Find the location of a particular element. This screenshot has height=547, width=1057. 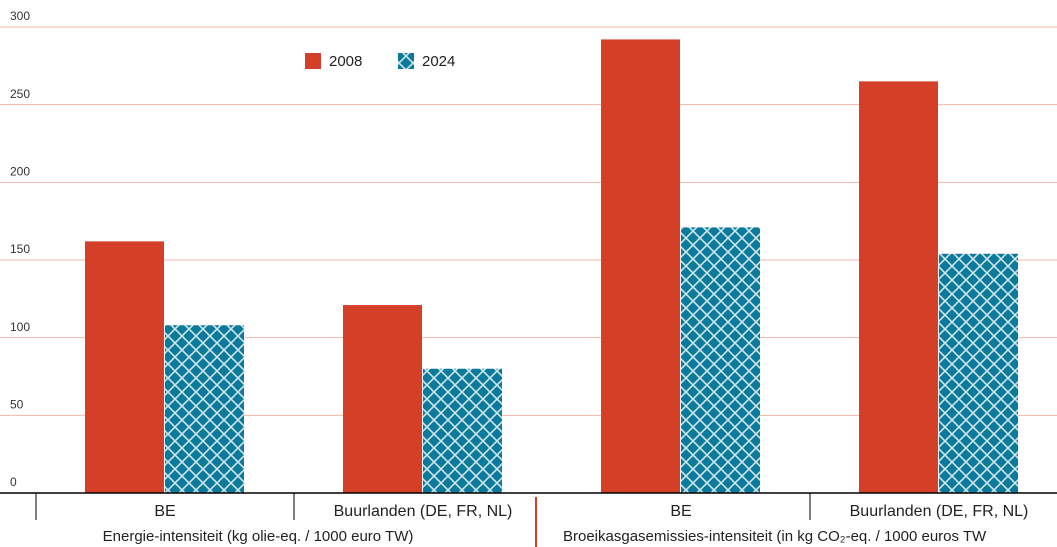

legend-label: 2024 is located at coordinates (438, 61).